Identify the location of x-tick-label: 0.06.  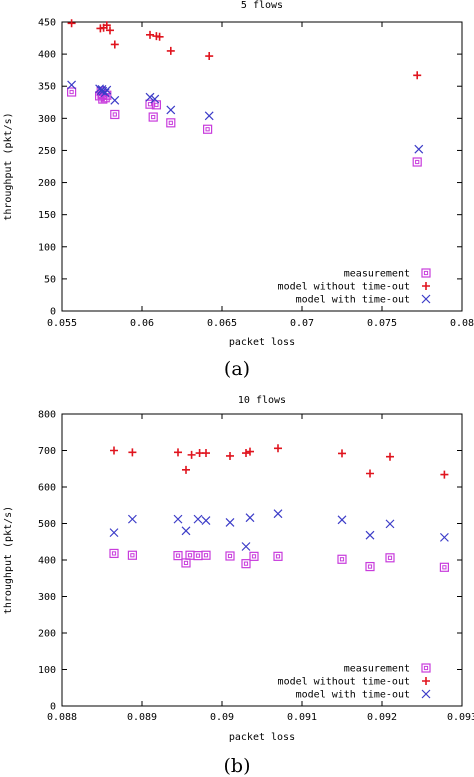
(142, 323).